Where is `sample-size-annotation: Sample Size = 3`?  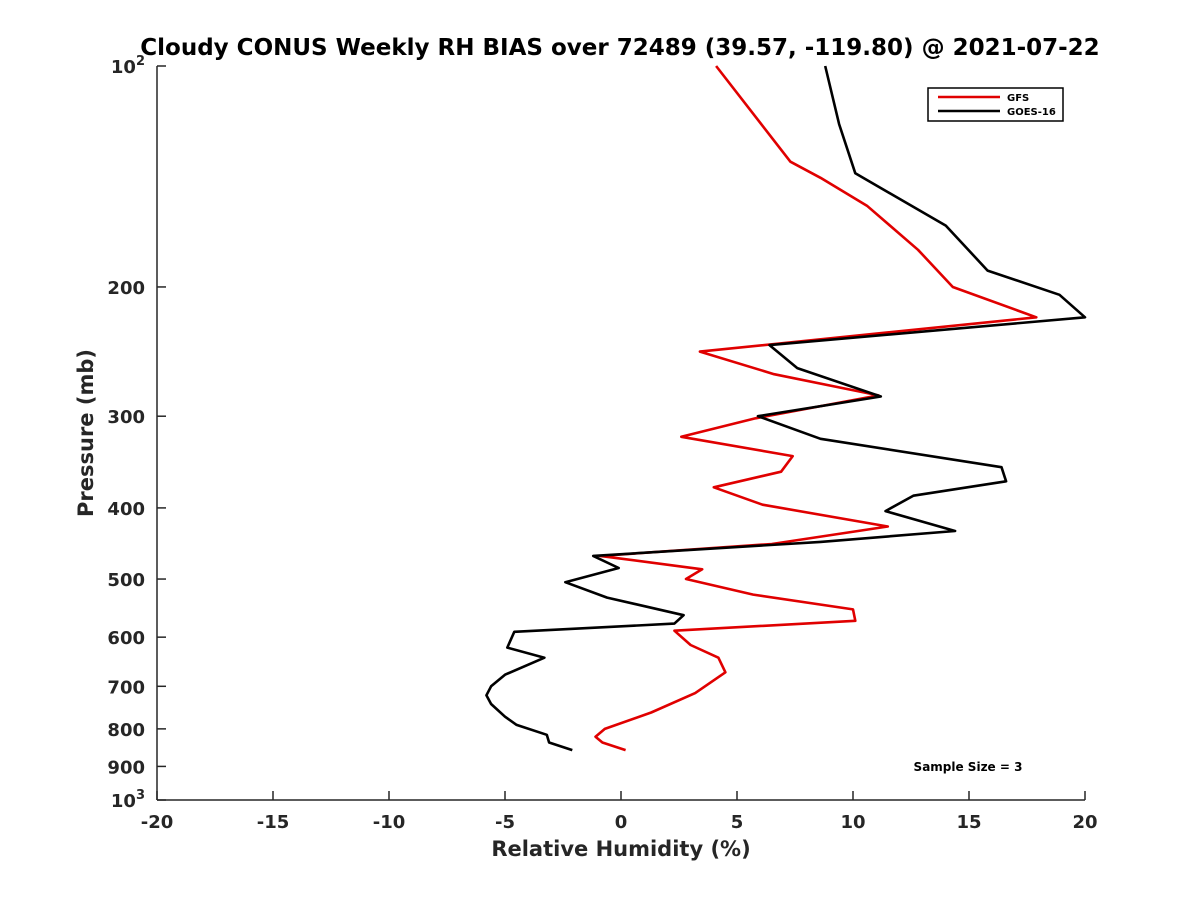
sample-size-annotation: Sample Size = 3 is located at coordinates (968, 767).